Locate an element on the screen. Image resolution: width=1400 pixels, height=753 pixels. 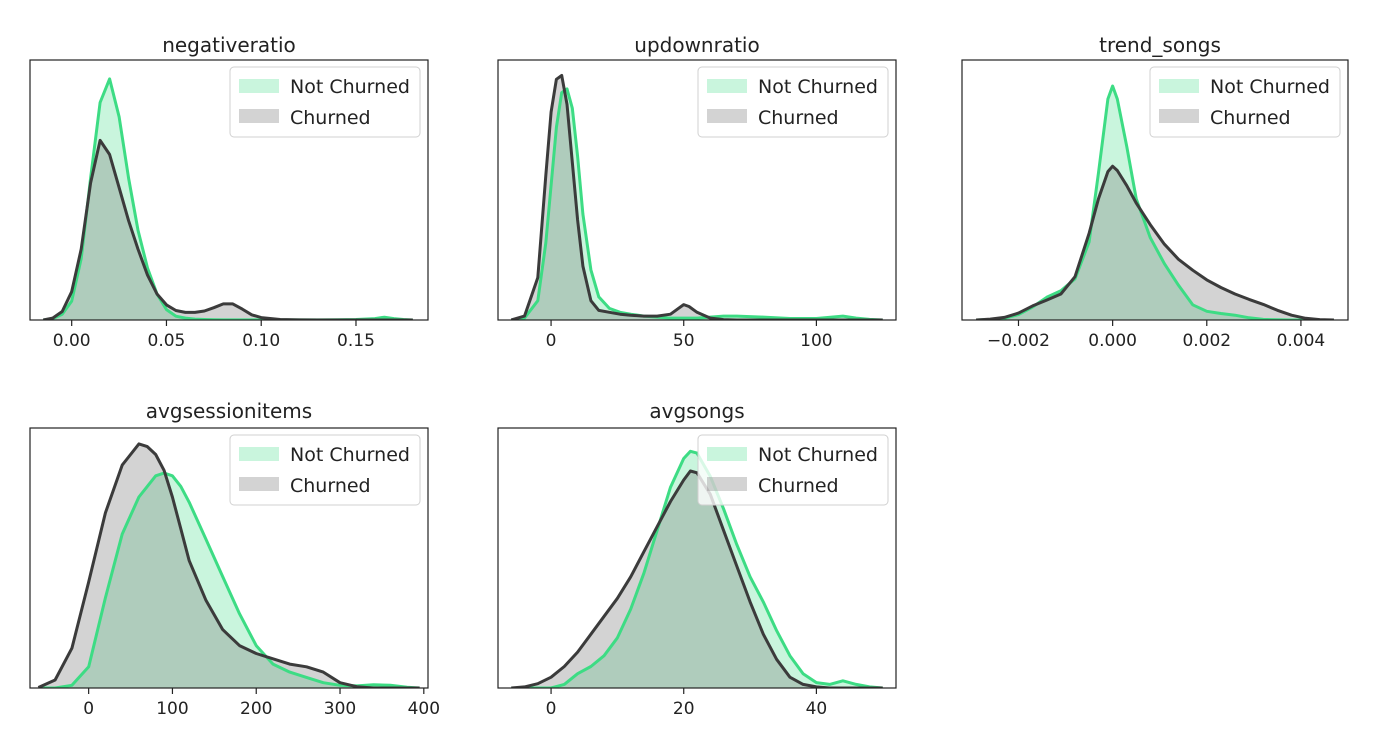
x-tick-label: 0.10 is located at coordinates (261, 341).